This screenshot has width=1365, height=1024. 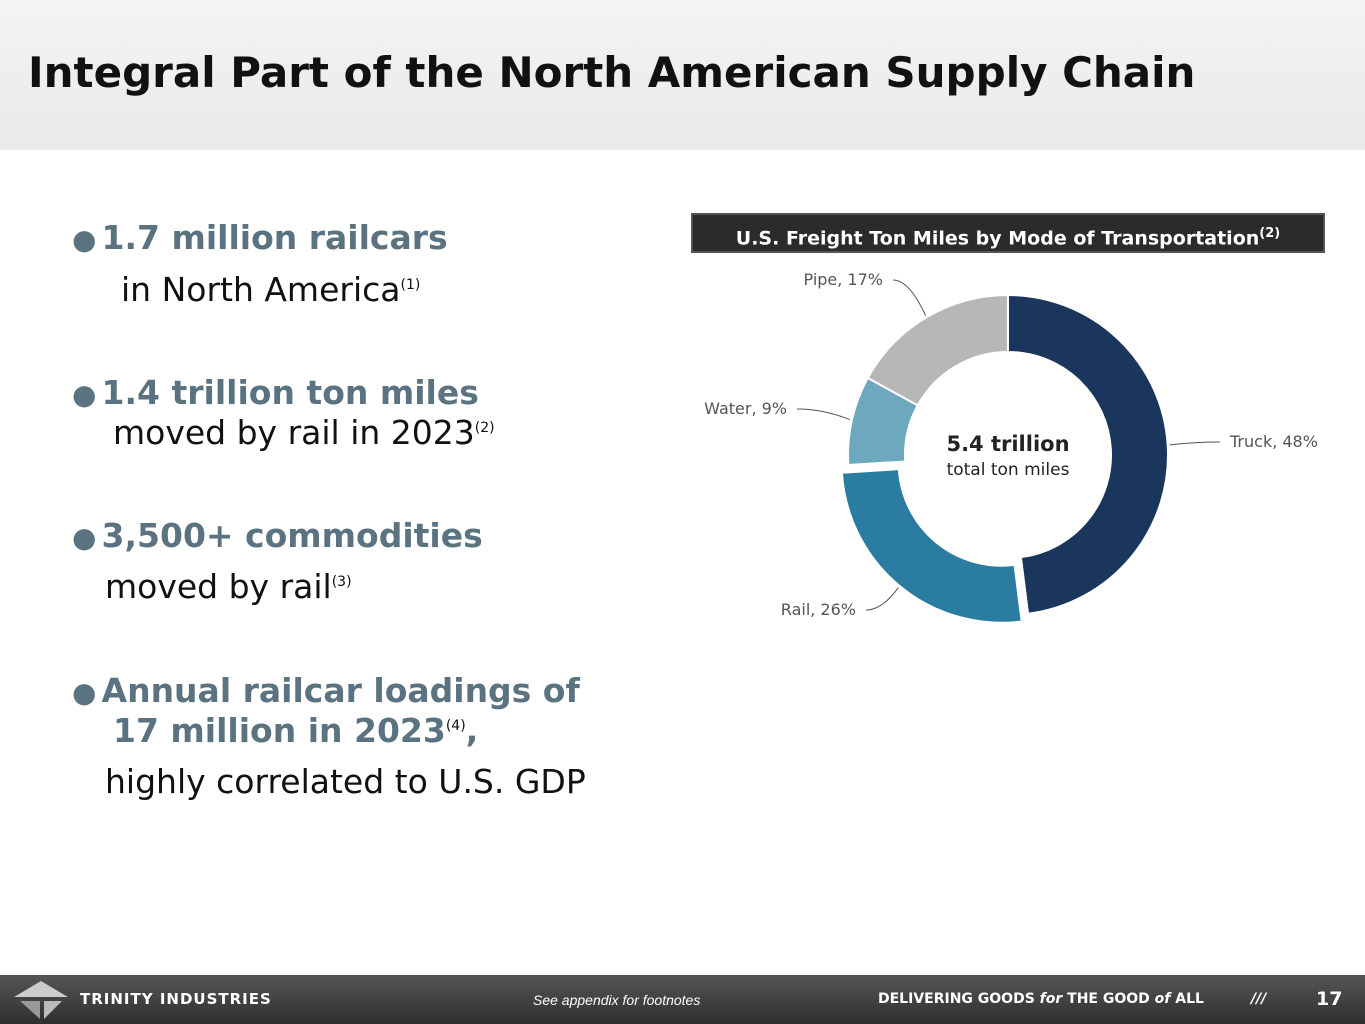 I want to click on bullet: ● 3,500+ commodities, so click(x=277, y=535).